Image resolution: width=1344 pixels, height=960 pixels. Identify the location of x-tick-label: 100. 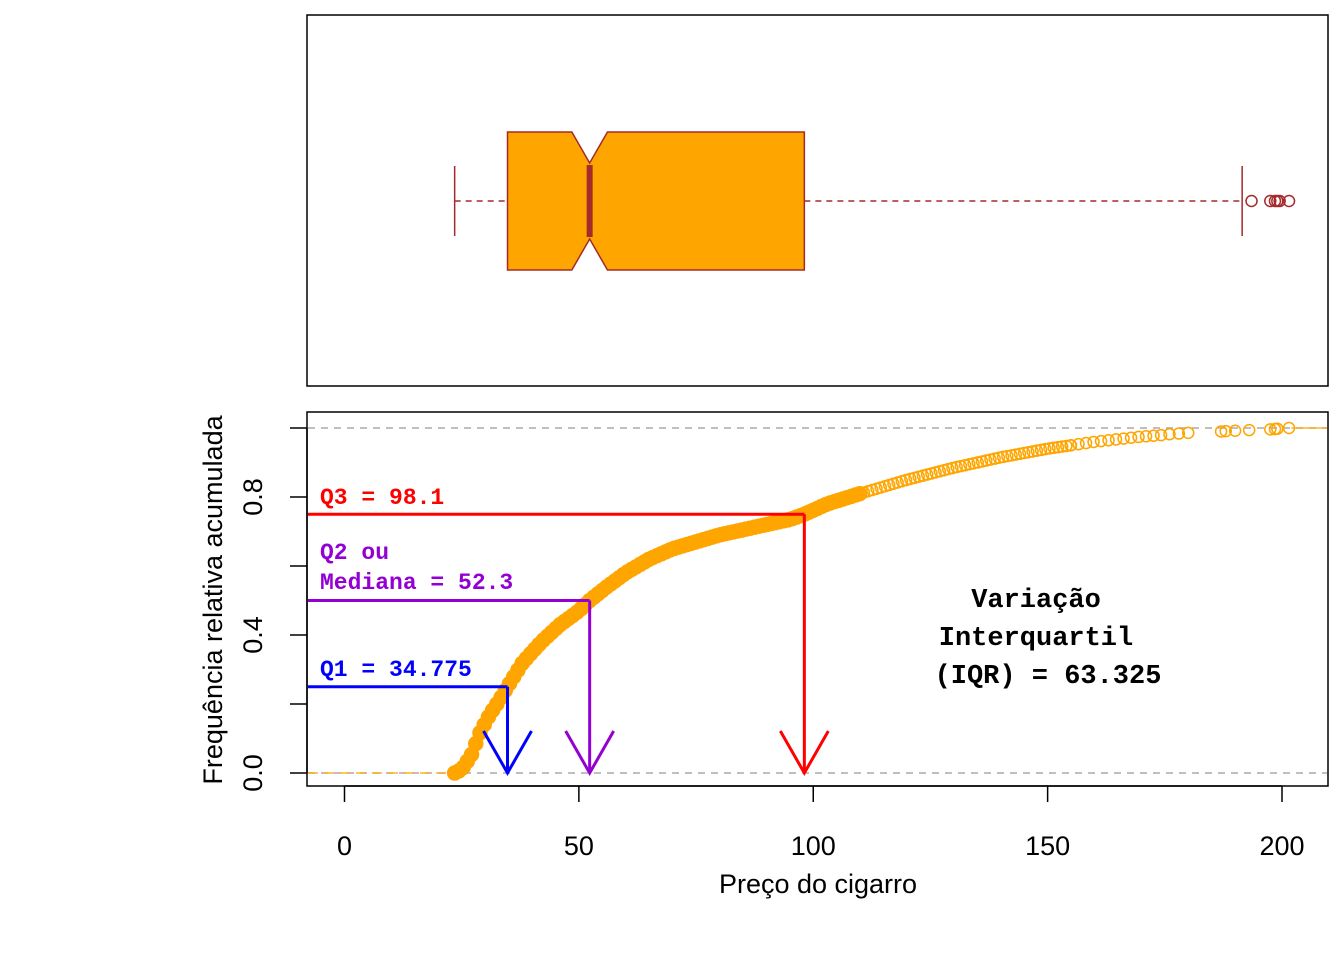
(813, 846).